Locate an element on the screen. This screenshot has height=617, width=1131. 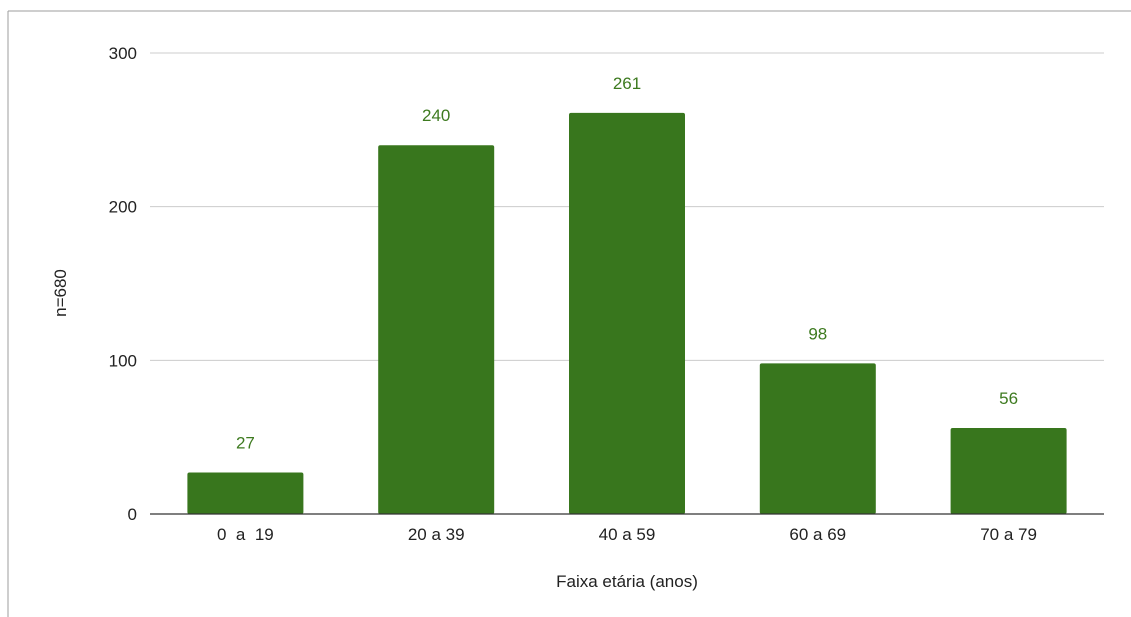
data-label: 56 is located at coordinates (1008, 398).